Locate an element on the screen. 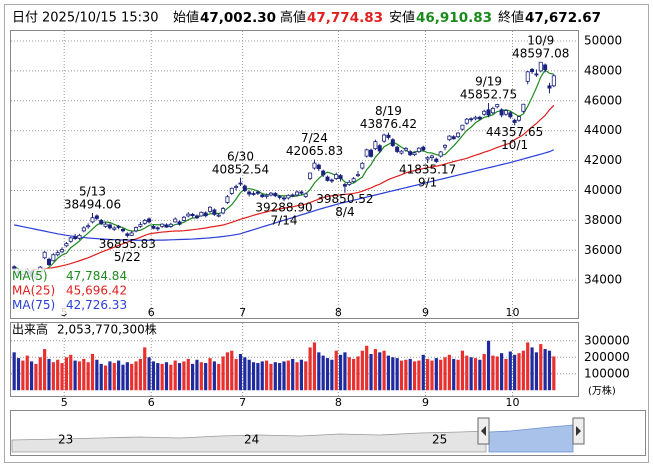 This screenshot has width=653, height=474. legend-name: MA(25) is located at coordinates (33, 291).